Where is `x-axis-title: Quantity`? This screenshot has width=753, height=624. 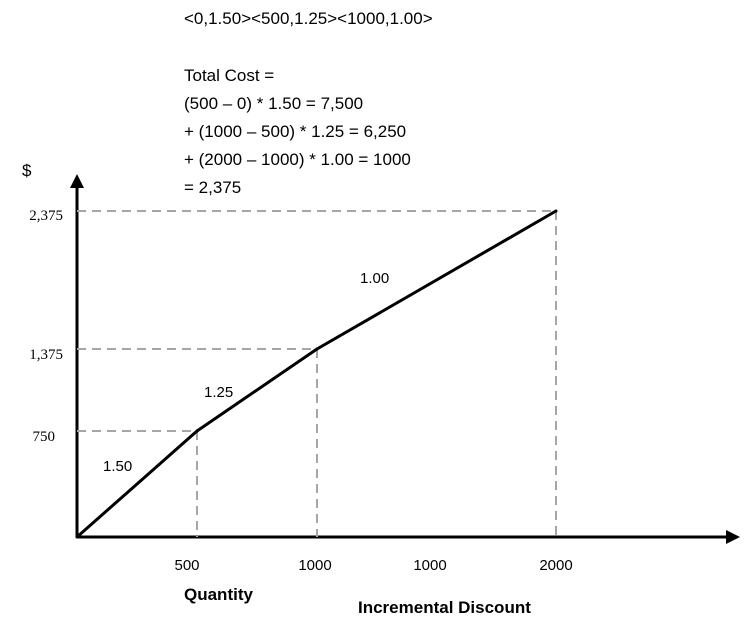
x-axis-title: Quantity is located at coordinates (218, 594).